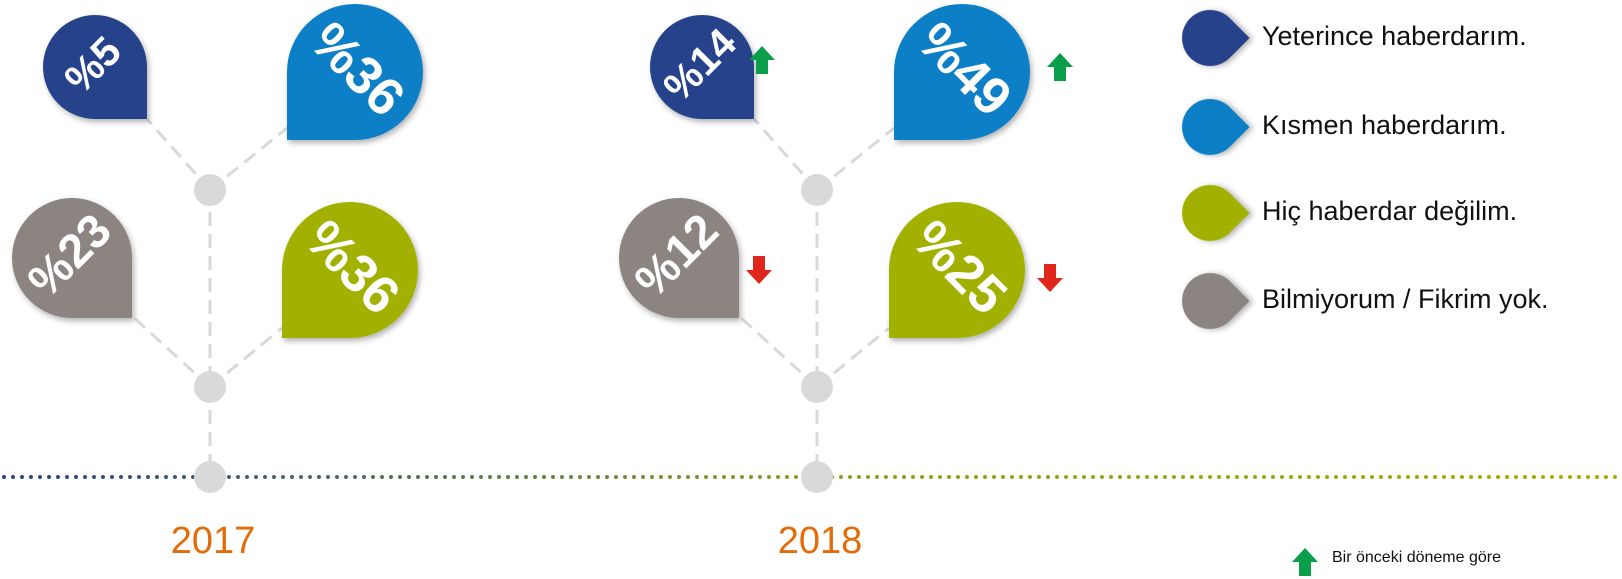 Image resolution: width=1622 pixels, height=579 pixels. Describe the element at coordinates (1389, 211) in the screenshot. I see `legend-label: Hiç haberdar değilim.` at that location.